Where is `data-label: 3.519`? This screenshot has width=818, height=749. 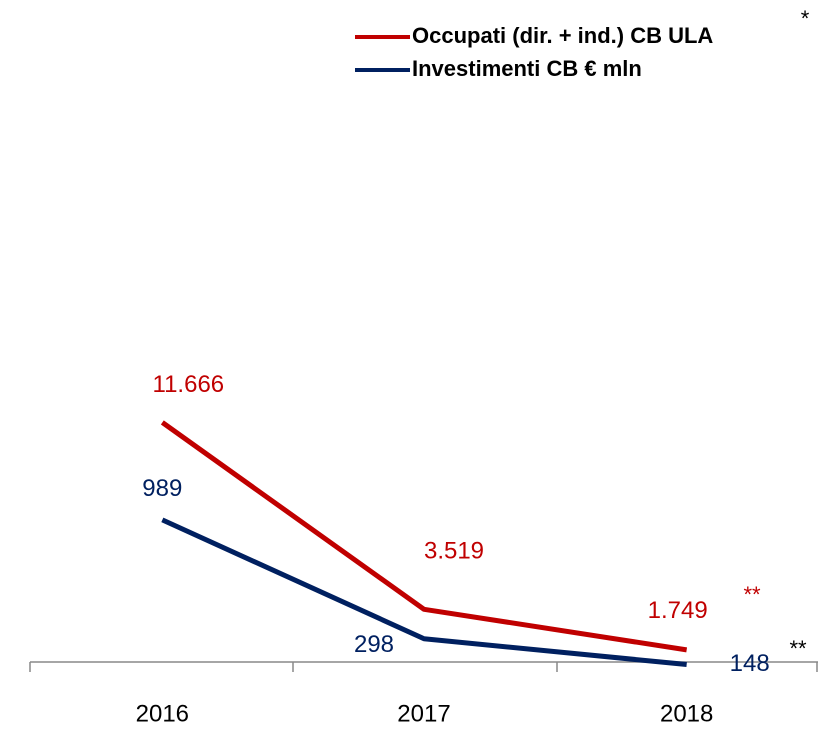 data-label: 3.519 is located at coordinates (454, 551).